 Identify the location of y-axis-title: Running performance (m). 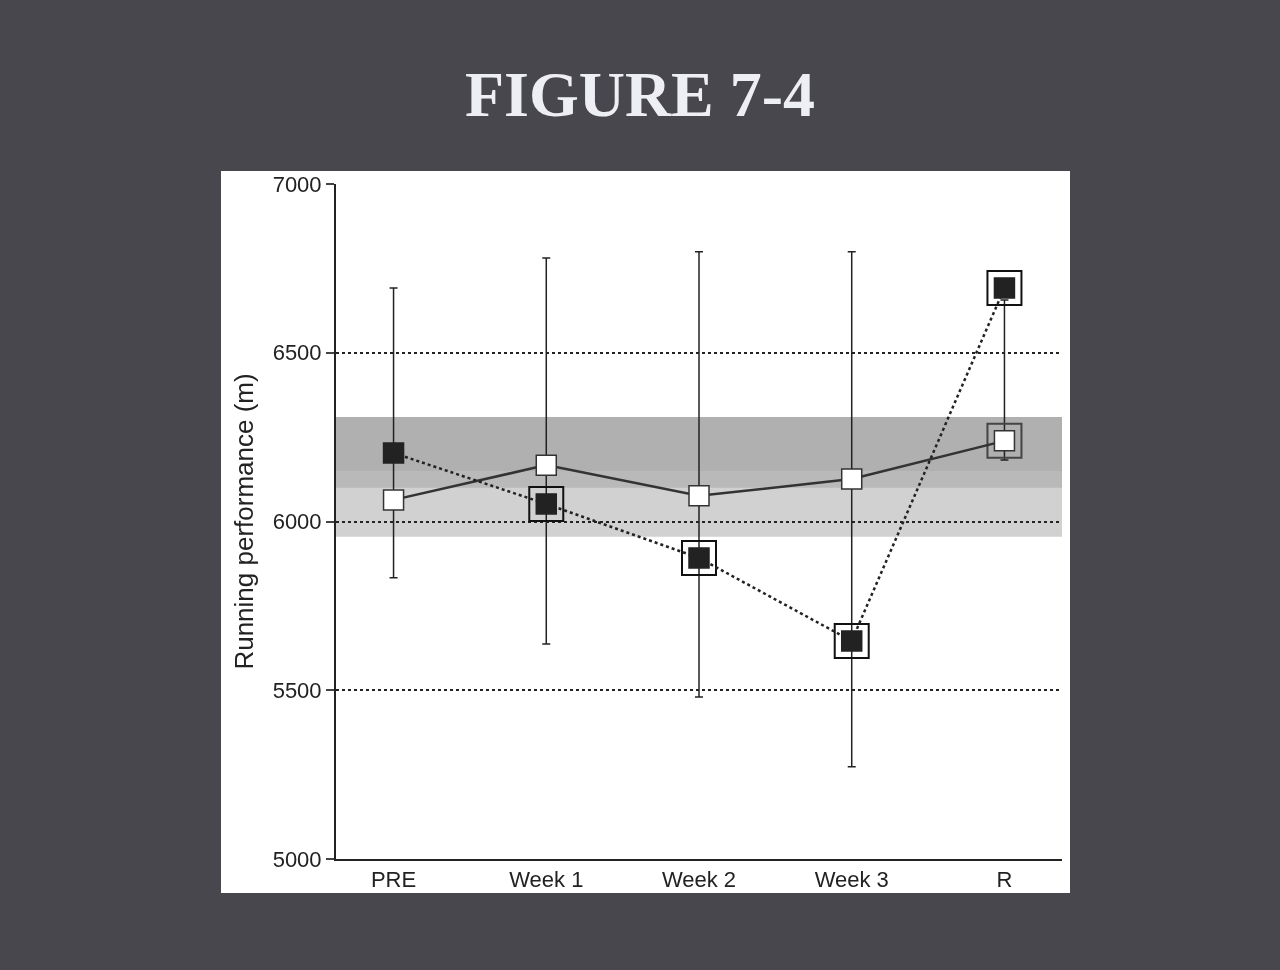
(243, 521).